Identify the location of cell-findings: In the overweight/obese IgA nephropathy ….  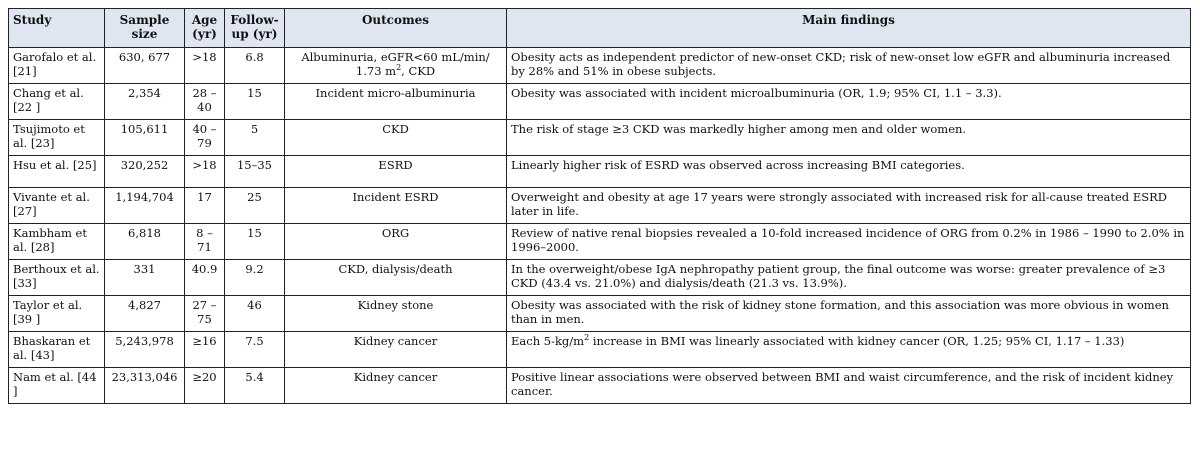
(848, 277).